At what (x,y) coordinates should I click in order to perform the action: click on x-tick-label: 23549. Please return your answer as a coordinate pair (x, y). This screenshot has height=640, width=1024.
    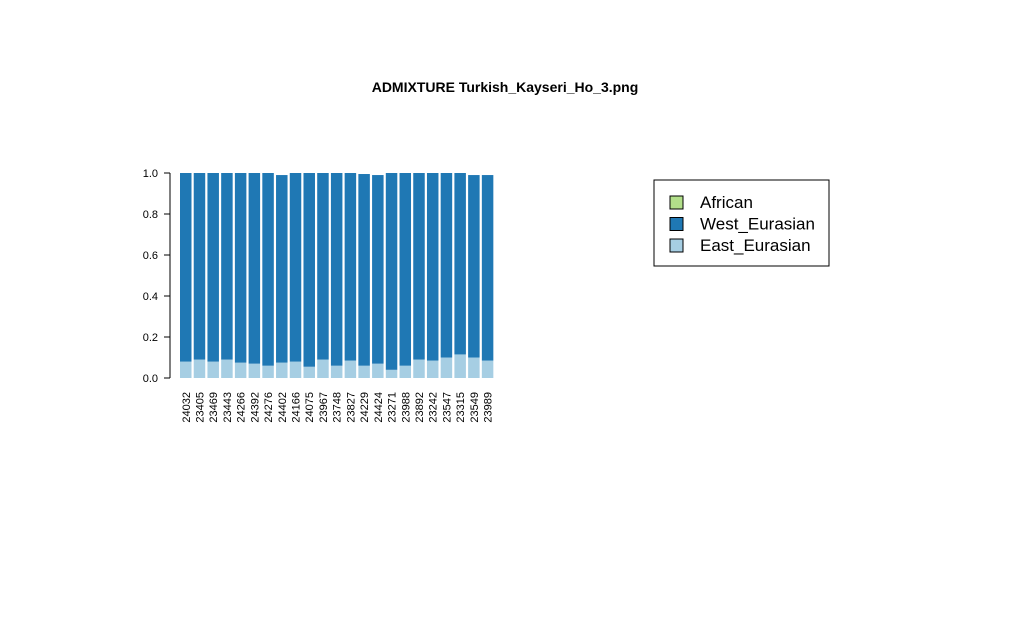
    Looking at the image, I should click on (475, 407).